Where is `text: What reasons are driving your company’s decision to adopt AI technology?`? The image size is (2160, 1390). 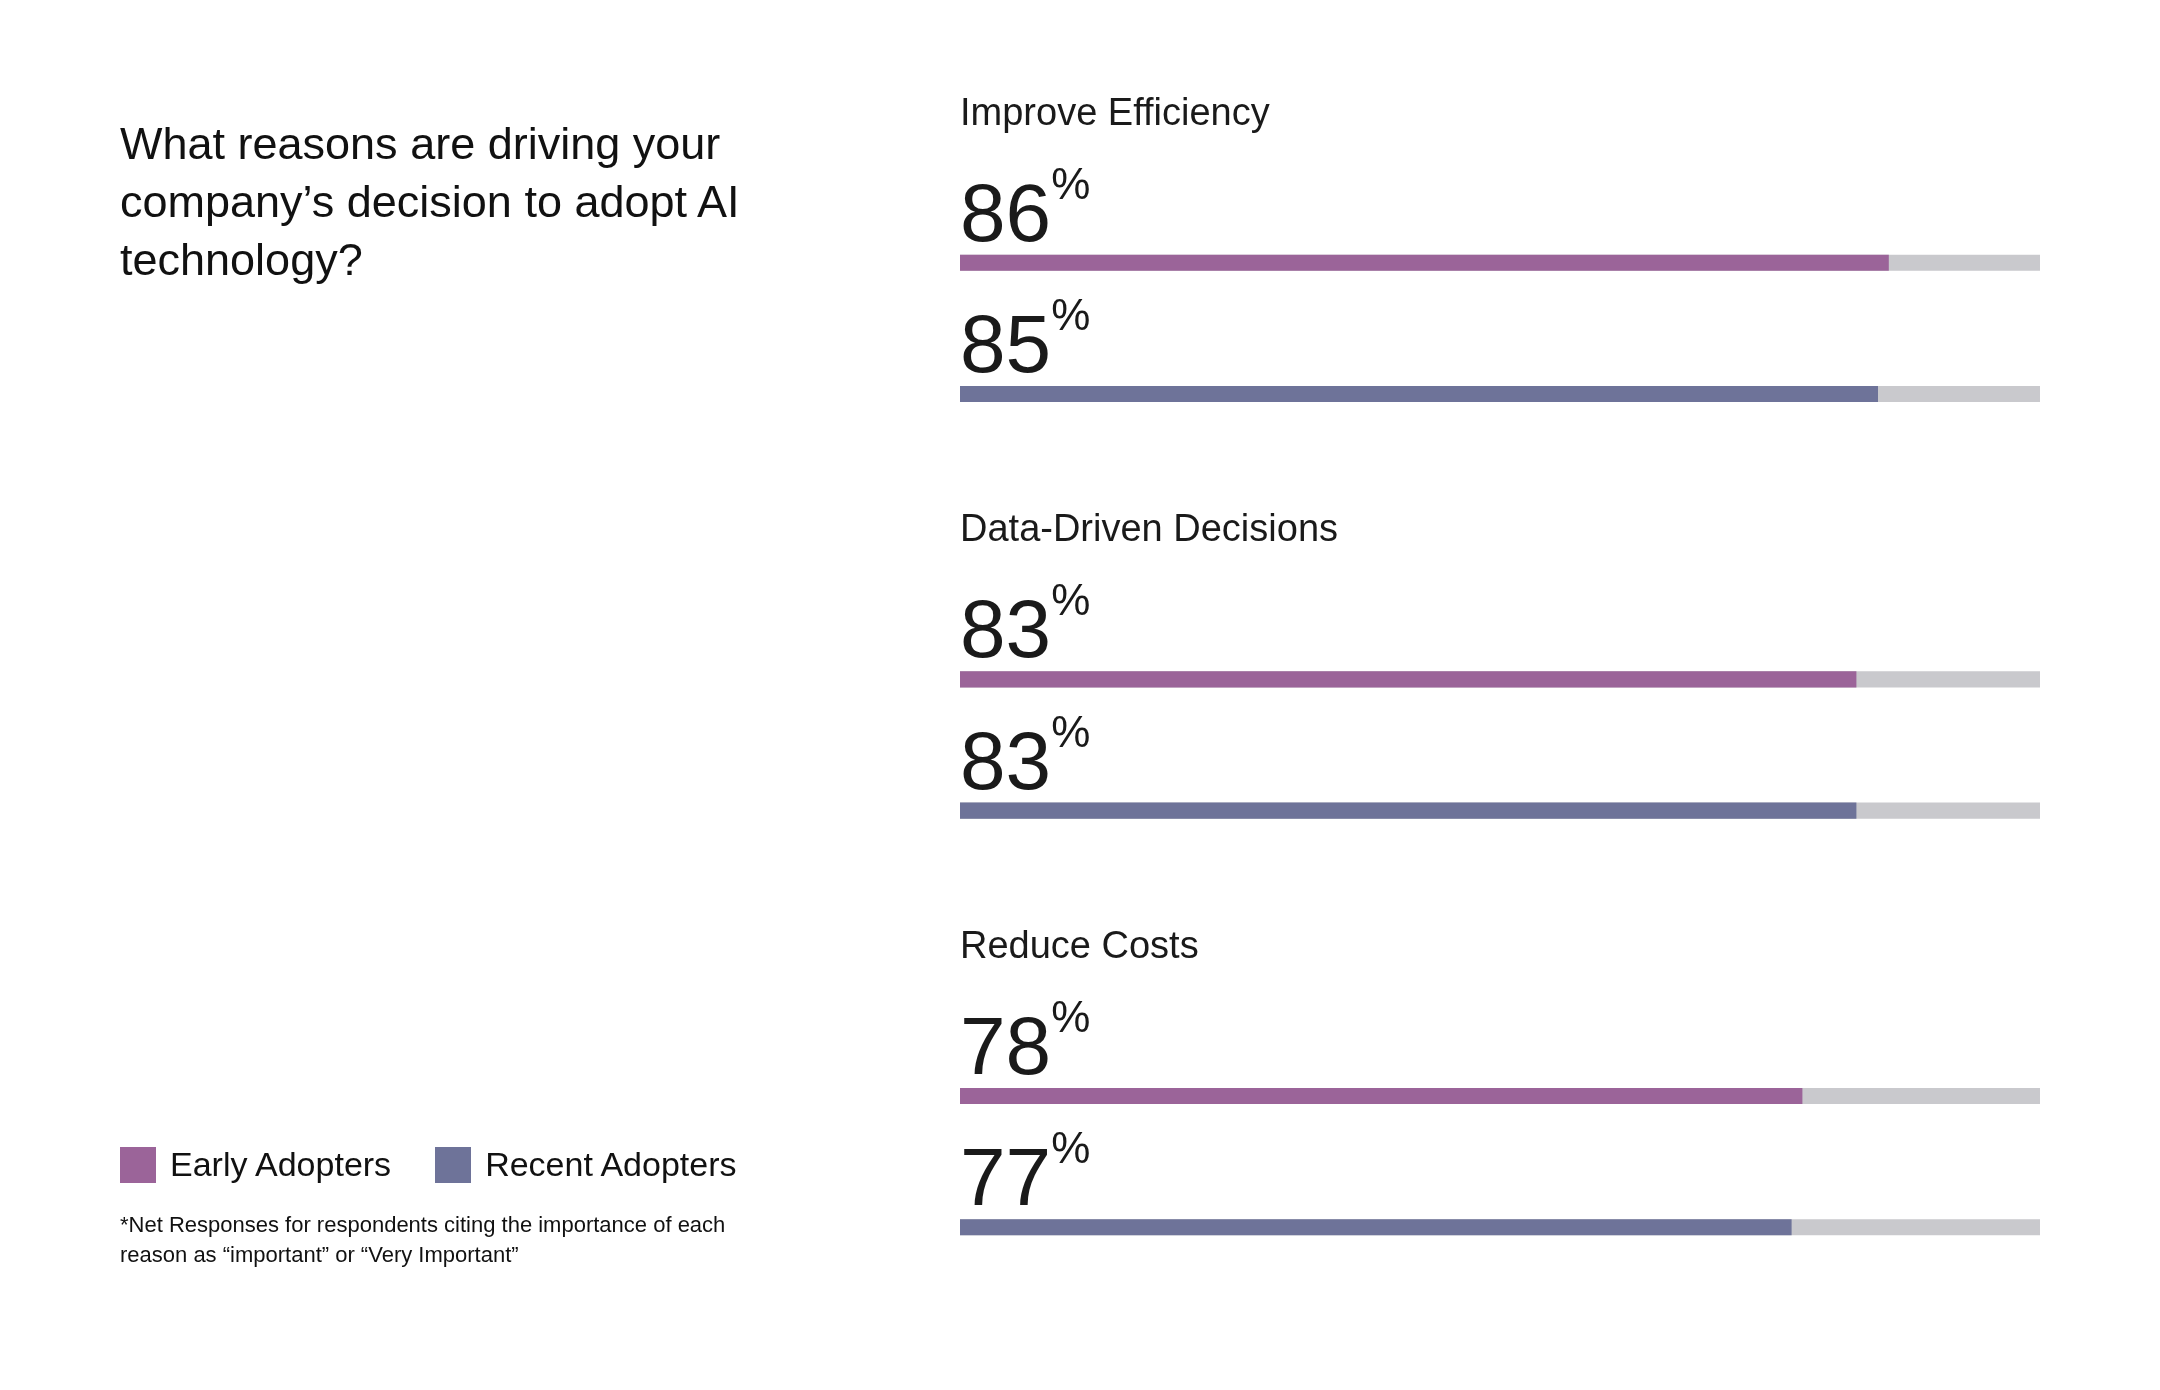 text: What reasons are driving your company’s decision to adopt AI technology? is located at coordinates (430, 202).